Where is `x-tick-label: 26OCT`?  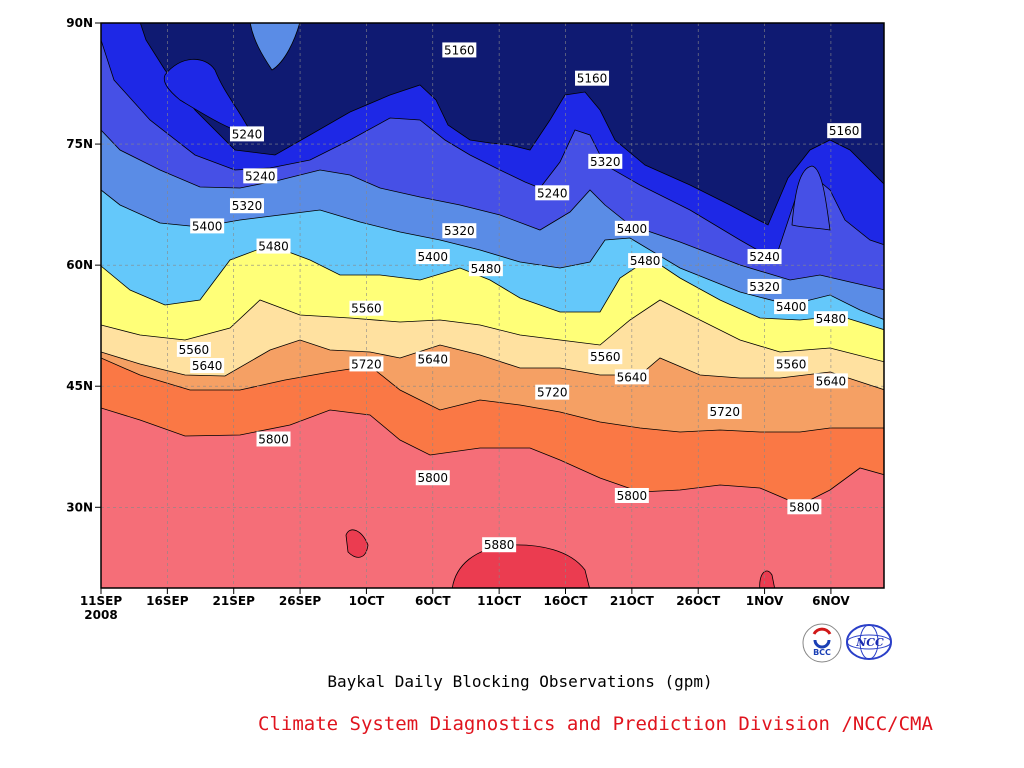 x-tick-label: 26OCT is located at coordinates (698, 601).